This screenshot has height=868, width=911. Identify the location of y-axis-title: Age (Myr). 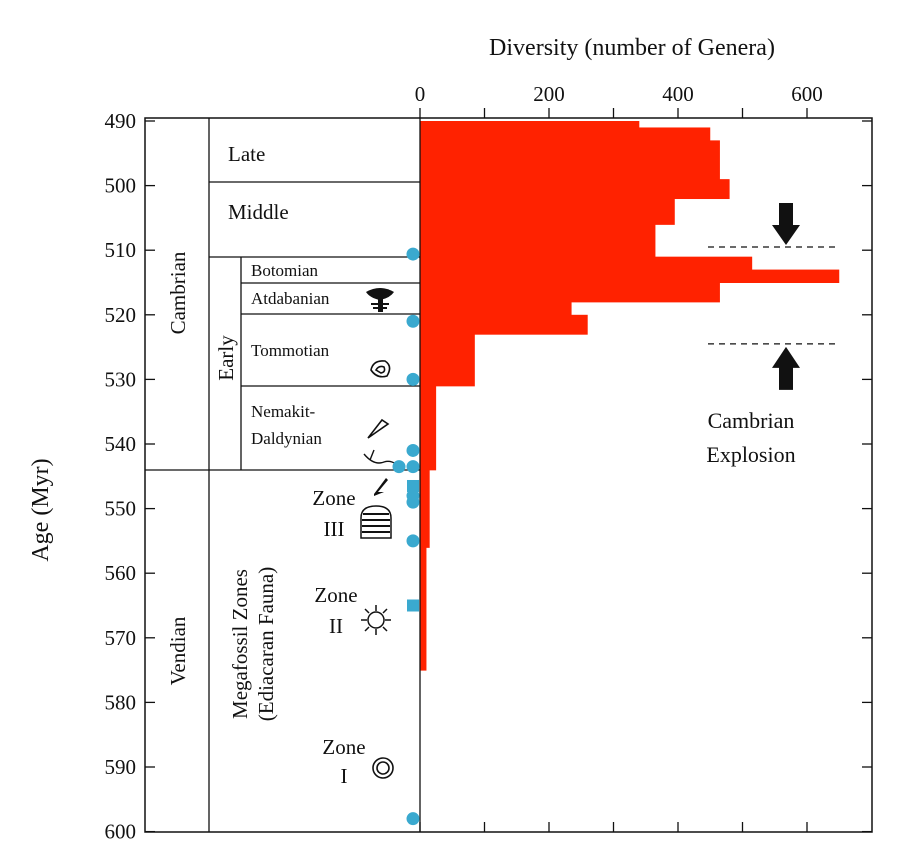
(41, 509).